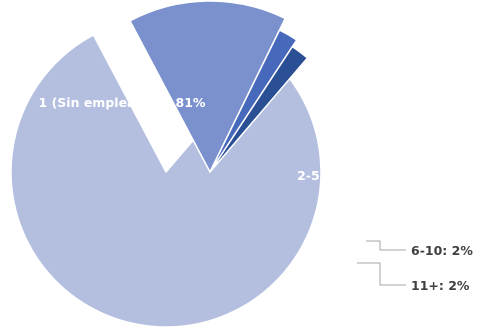 The height and width of the screenshot is (329, 488). Describe the element at coordinates (328, 175) in the screenshot. I see `slice-label-2-5: 2-5: 81%` at that location.